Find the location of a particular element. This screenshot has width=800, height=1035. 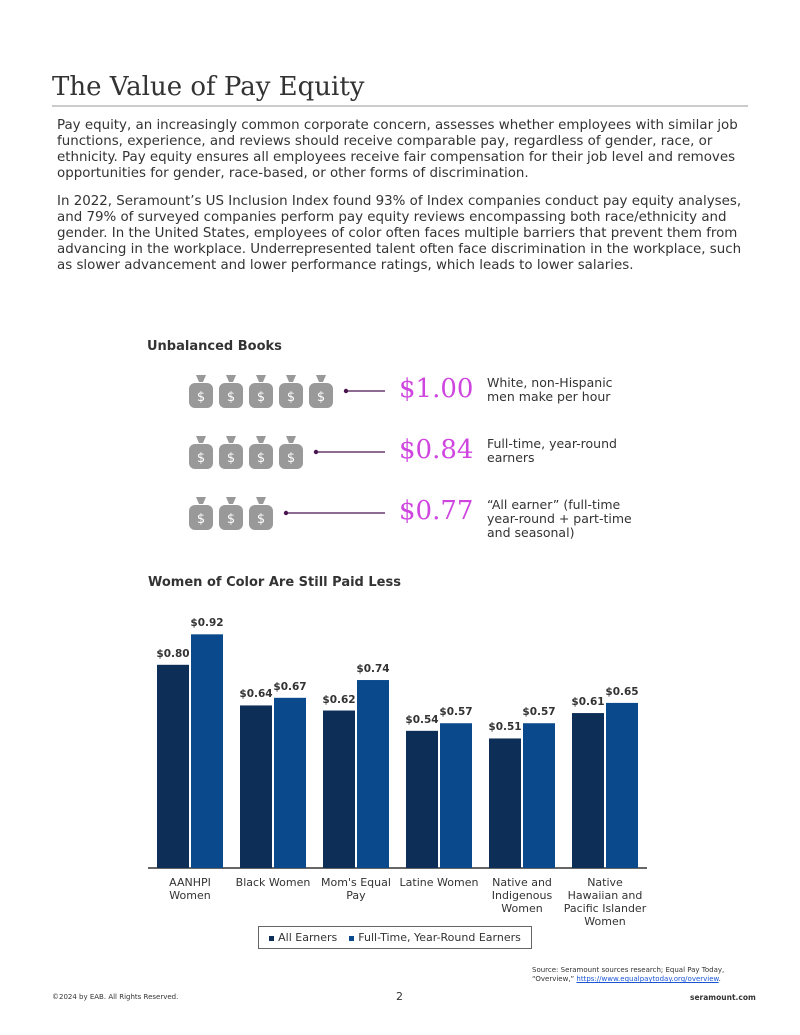

legend-label: Full-Time, Year-Round Earners is located at coordinates (439, 937).